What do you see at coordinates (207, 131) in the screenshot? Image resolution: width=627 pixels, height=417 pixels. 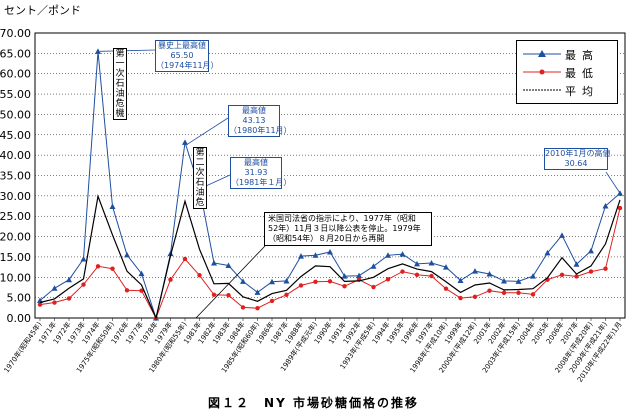 I see `leader-peak-1980` at bounding box center [207, 131].